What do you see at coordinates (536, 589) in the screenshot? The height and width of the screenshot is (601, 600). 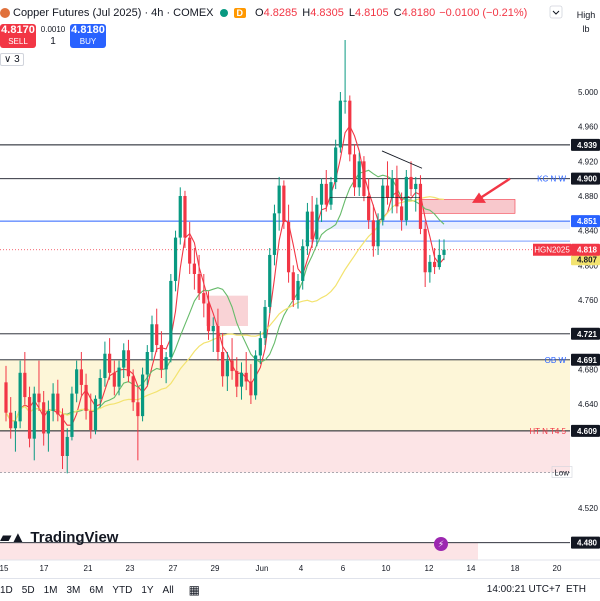 I see `clock-display: 14:00:21 UTC+7 ETH` at bounding box center [536, 589].